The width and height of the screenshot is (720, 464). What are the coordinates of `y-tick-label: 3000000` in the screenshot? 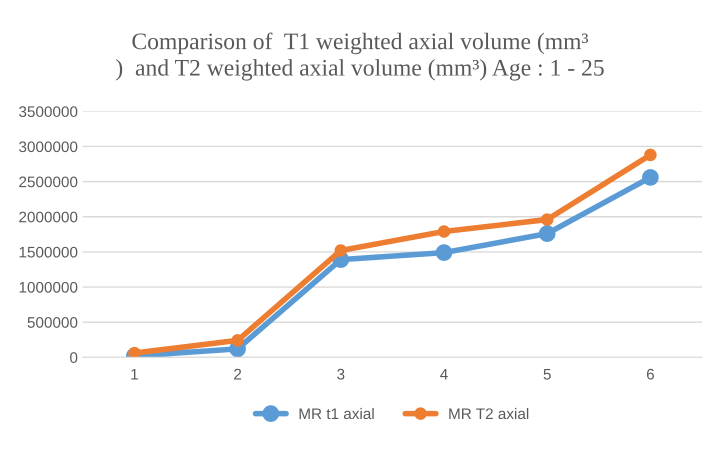 It's located at (48, 146).